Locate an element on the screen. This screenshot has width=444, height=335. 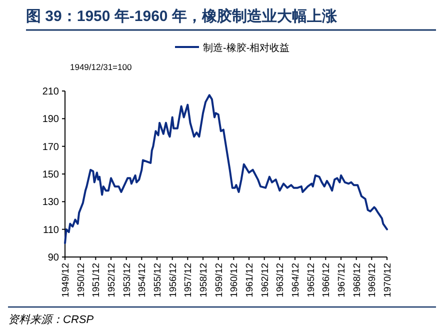
y-tick-label: 130 is located at coordinates (51, 202).